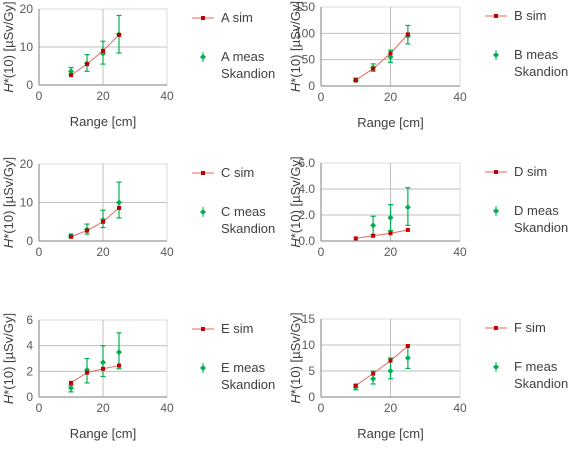 The image size is (568, 456). What do you see at coordinates (39, 96) in the screenshot?
I see `x-tick-label-a-0: 0` at bounding box center [39, 96].